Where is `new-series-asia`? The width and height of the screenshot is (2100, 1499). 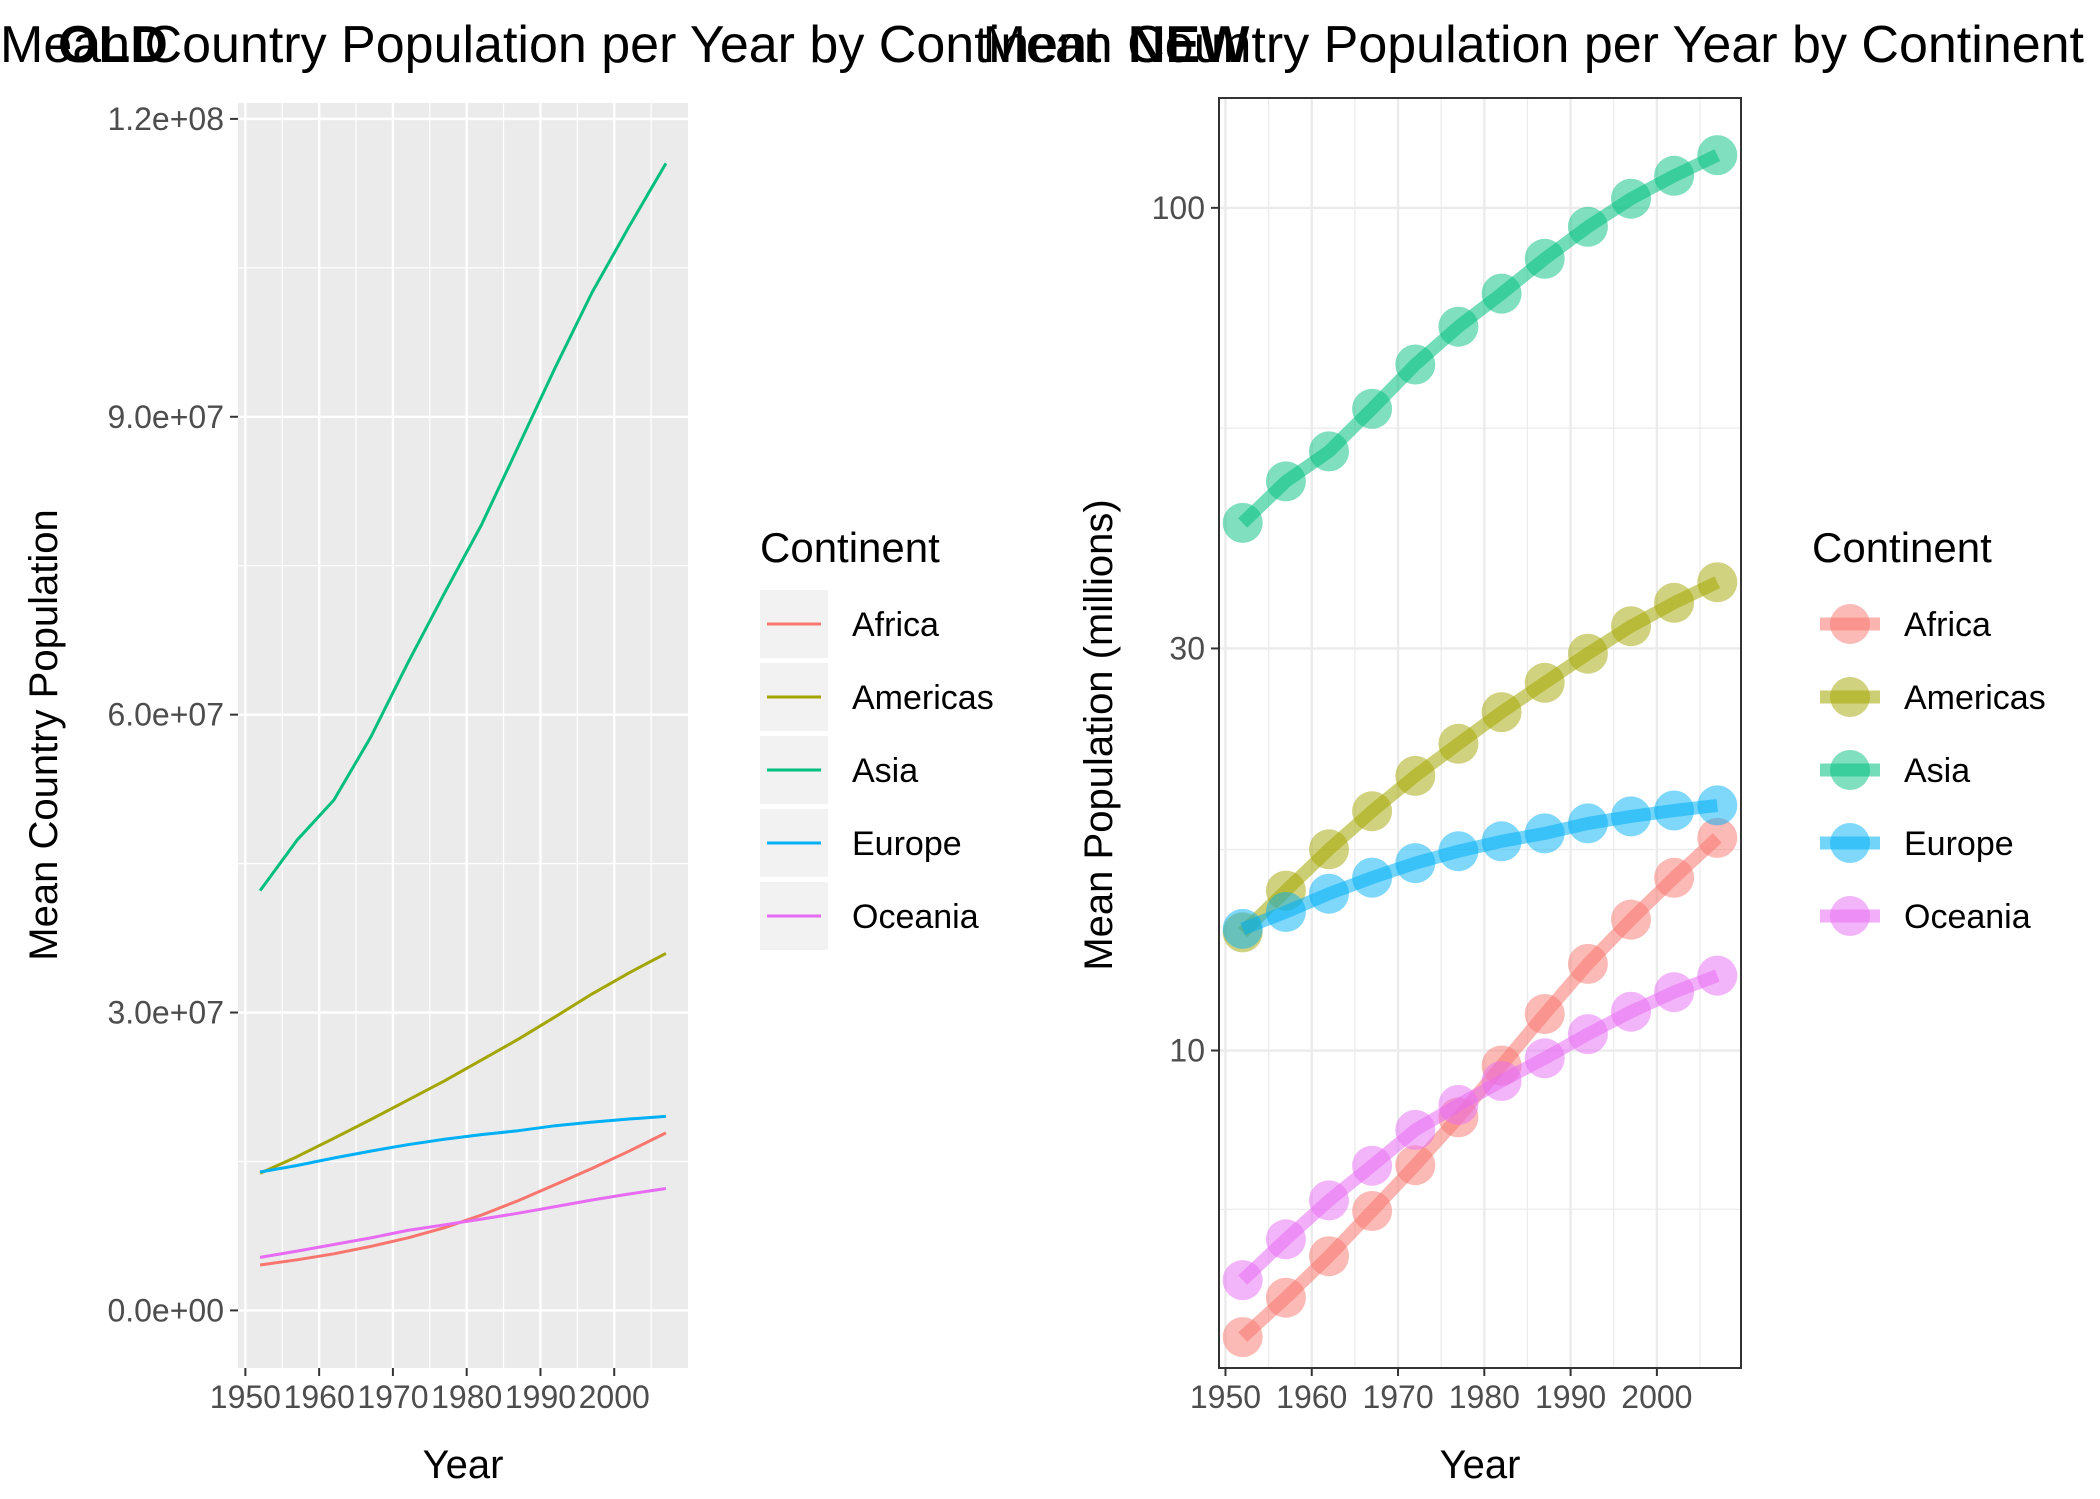 new-series-asia is located at coordinates (1480, 339).